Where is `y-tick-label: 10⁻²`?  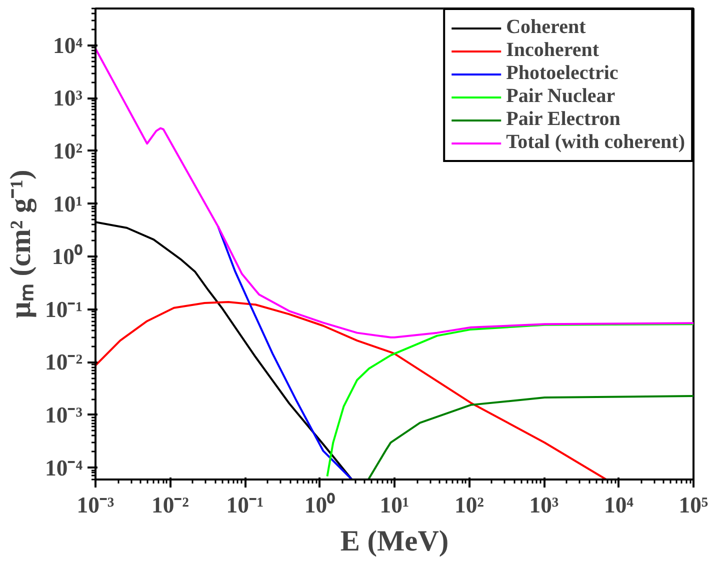
y-tick-label: 10⁻² is located at coordinates (64, 362).